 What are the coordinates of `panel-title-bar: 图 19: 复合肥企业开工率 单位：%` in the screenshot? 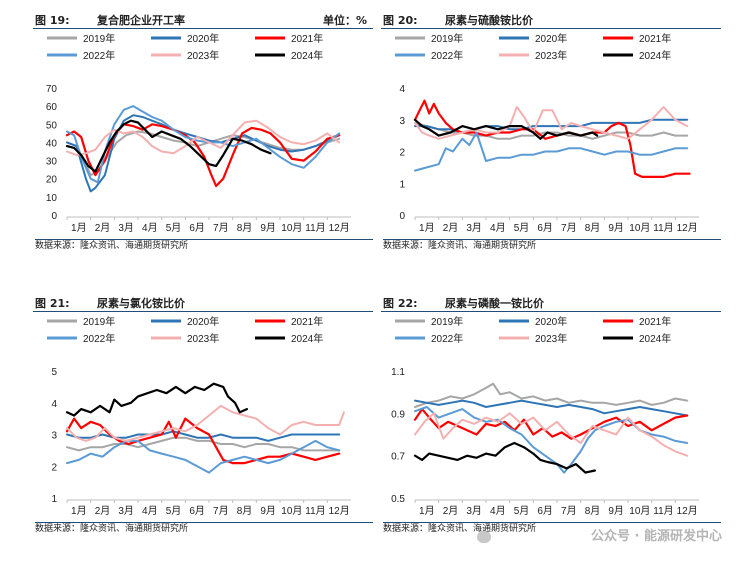 It's located at (203, 19).